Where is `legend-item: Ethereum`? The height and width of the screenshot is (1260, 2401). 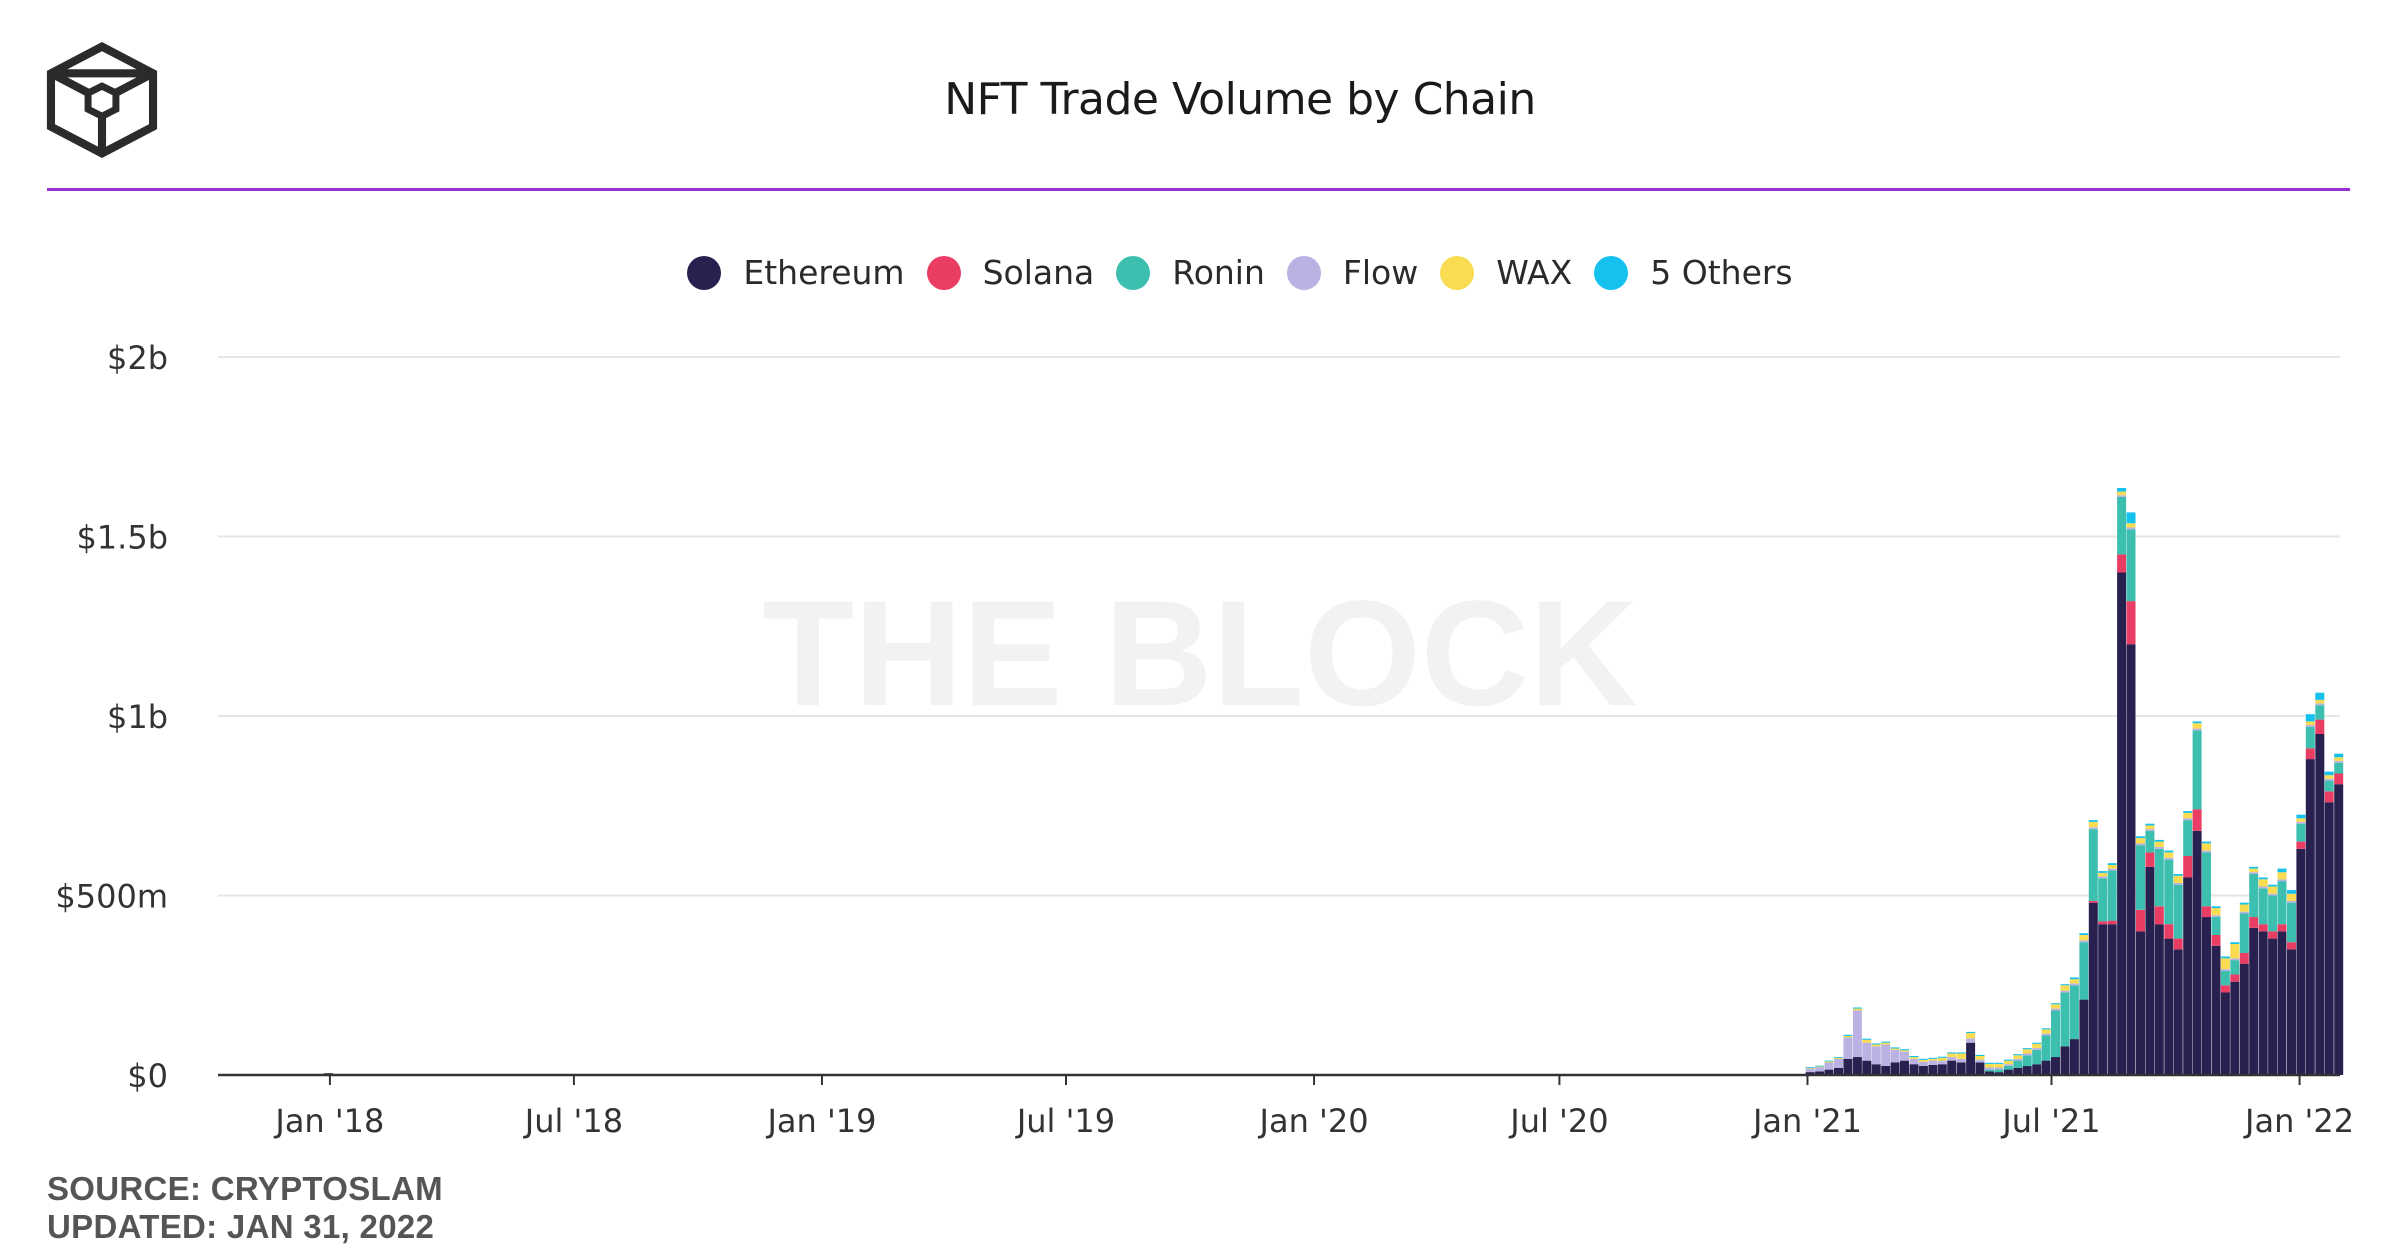 legend-item: Ethereum is located at coordinates (796, 272).